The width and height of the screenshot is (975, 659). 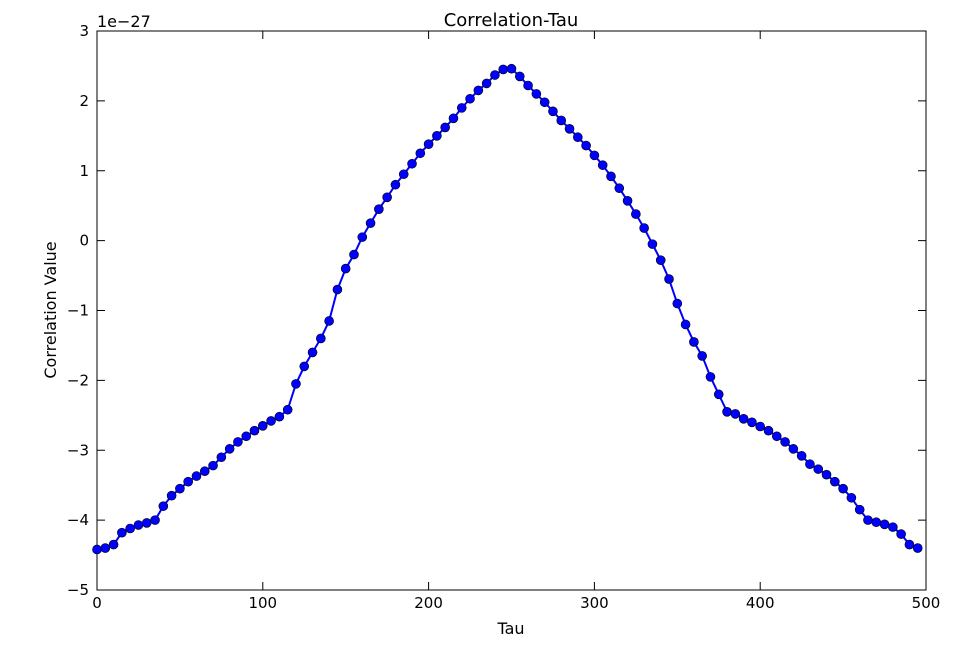 I want to click on y-tick-label: 1, so click(x=84, y=171).